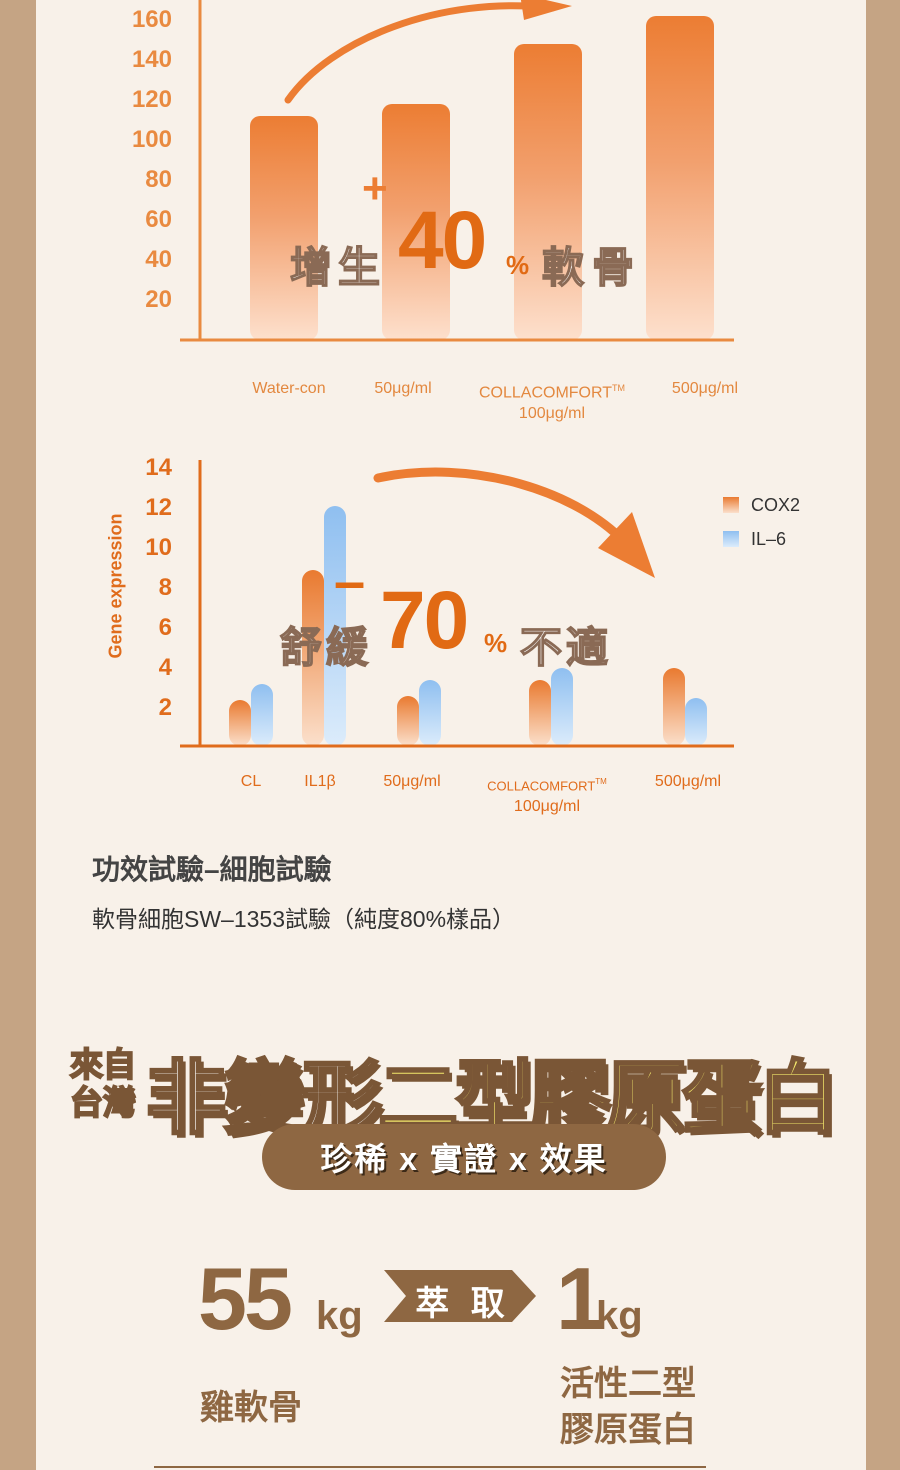 The width and height of the screenshot is (900, 1470). What do you see at coordinates (251, 1408) in the screenshot?
I see `from-description: 雞軟骨` at bounding box center [251, 1408].